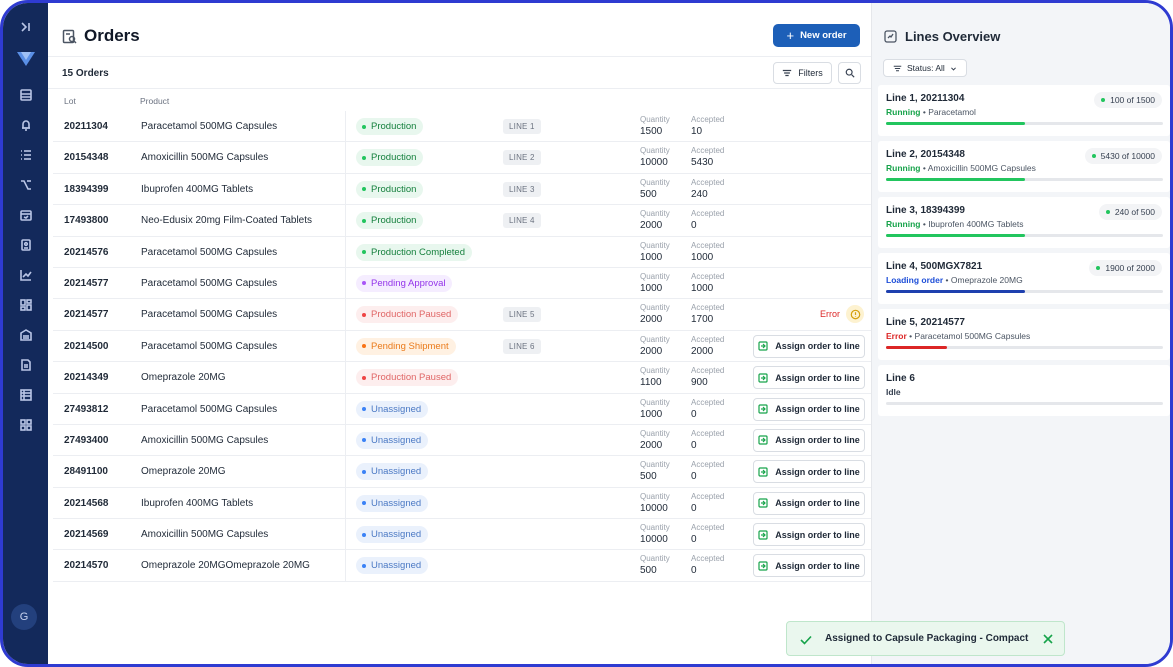 The height and width of the screenshot is (667, 1173). What do you see at coordinates (24, 617) in the screenshot?
I see `user-avatar: G` at bounding box center [24, 617].